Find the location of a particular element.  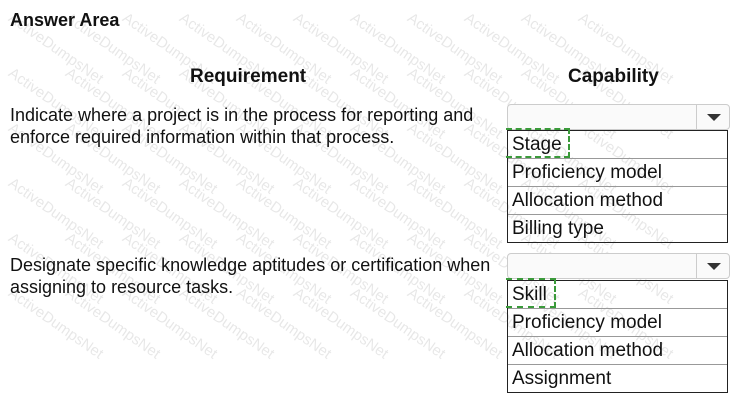

option: Billing type is located at coordinates (617, 228).